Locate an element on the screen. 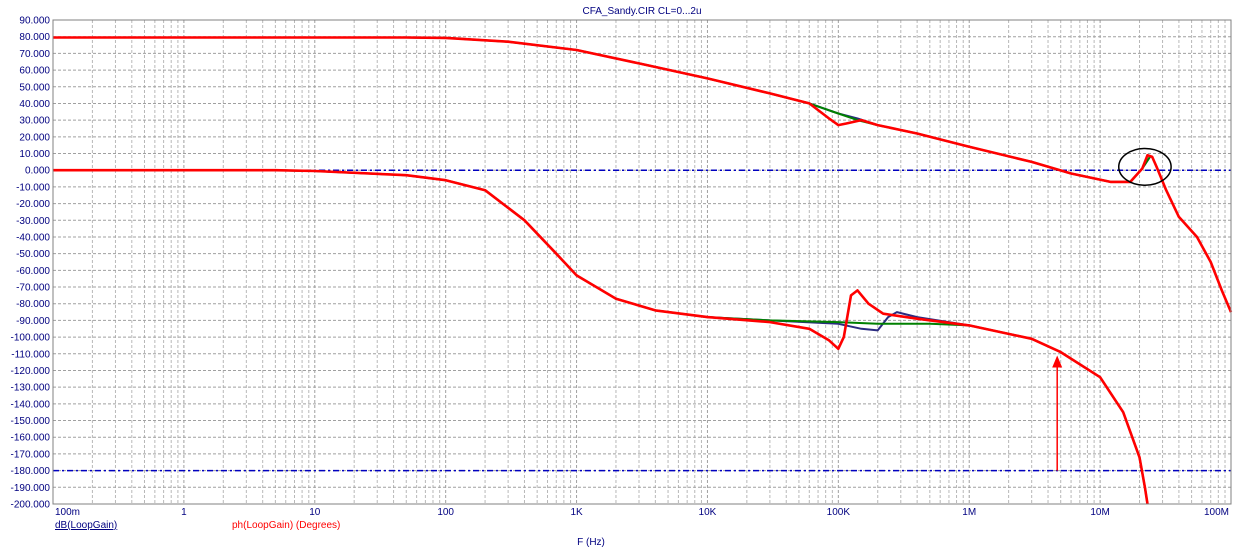 This screenshot has width=1256, height=553. y-tick-label: 30.000 is located at coordinates (34, 121).